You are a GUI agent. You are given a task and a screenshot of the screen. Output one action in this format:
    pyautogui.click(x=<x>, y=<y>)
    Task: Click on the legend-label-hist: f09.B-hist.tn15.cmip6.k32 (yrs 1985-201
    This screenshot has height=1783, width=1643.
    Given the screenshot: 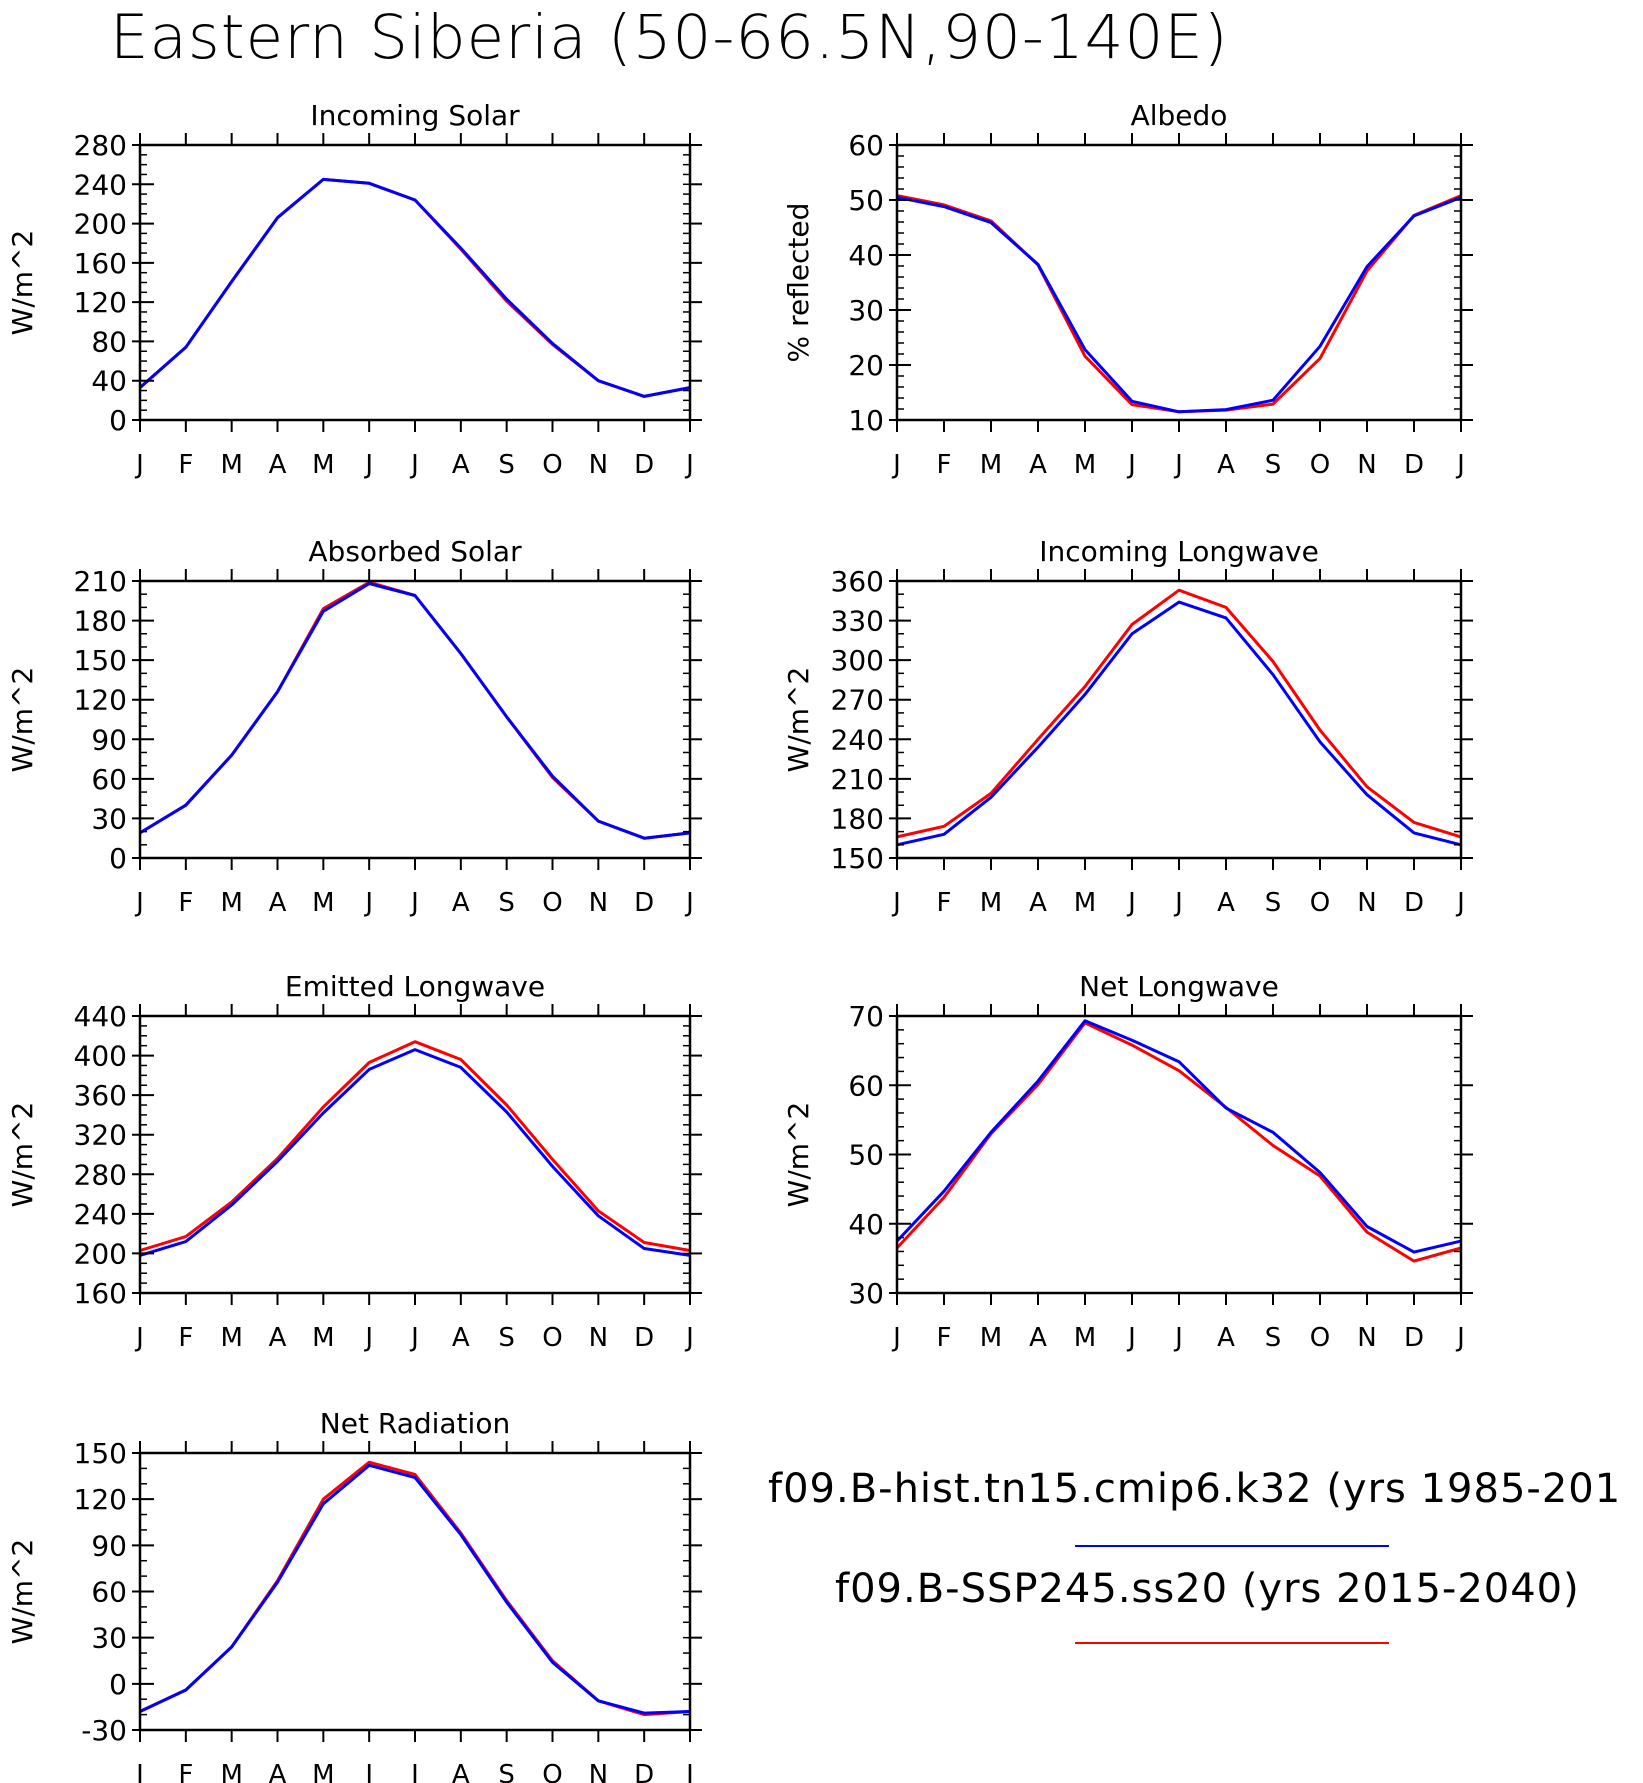 What is the action you would take?
    pyautogui.click(x=1195, y=1489)
    